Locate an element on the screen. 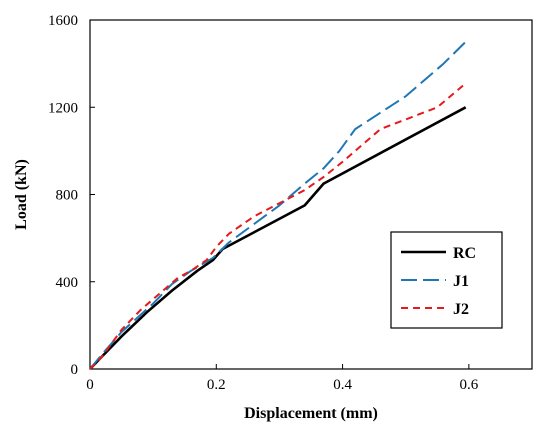  y-axis-title: Load (kN) is located at coordinates (21, 194).